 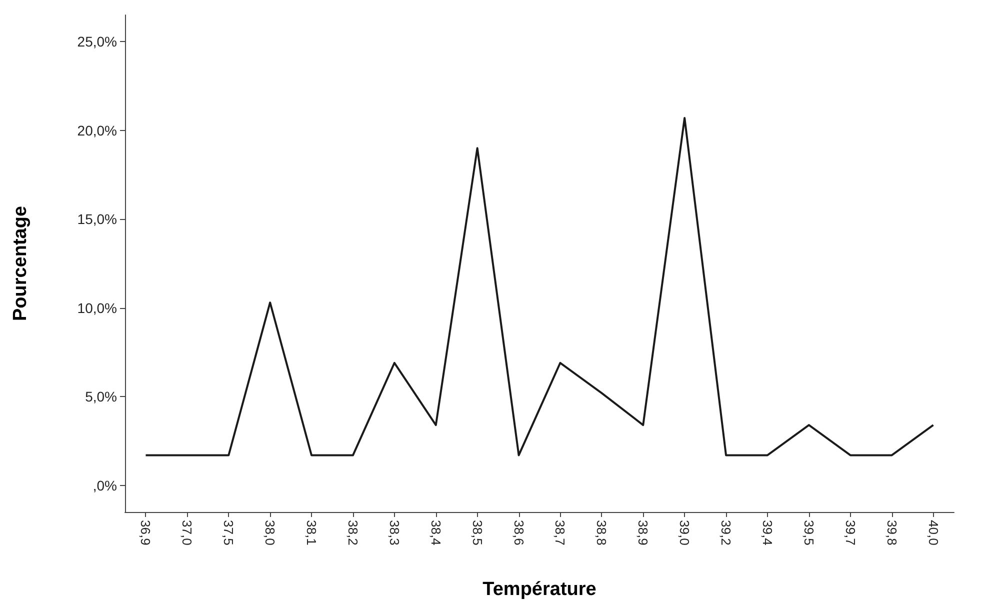 I want to click on x-tick-label: 36,9, so click(x=146, y=533).